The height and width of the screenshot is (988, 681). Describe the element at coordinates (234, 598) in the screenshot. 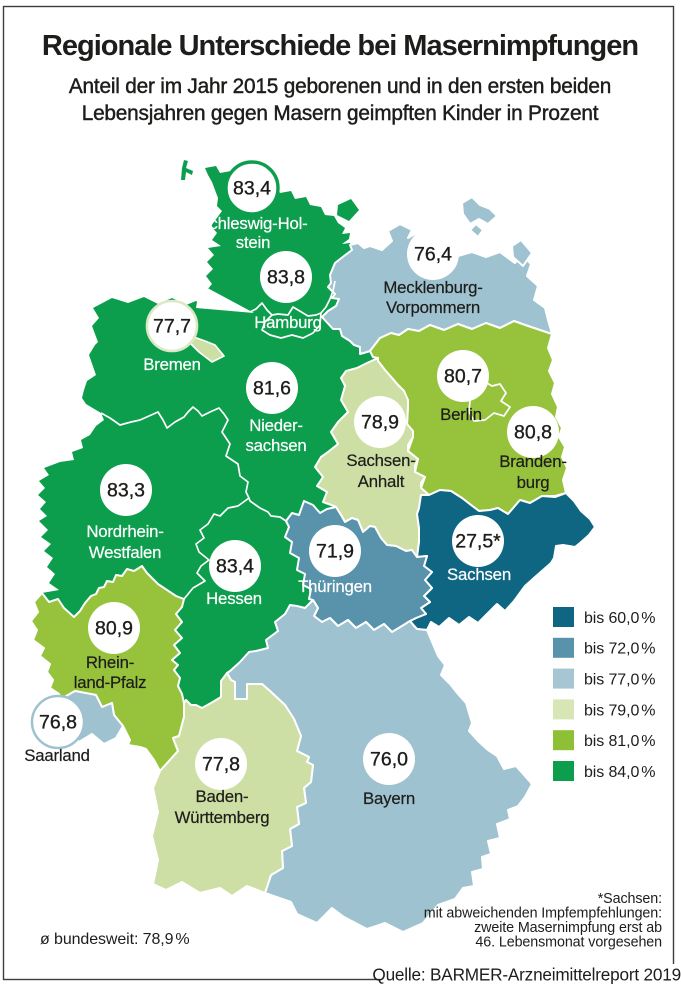

I see `svg-text: Hessen` at that location.